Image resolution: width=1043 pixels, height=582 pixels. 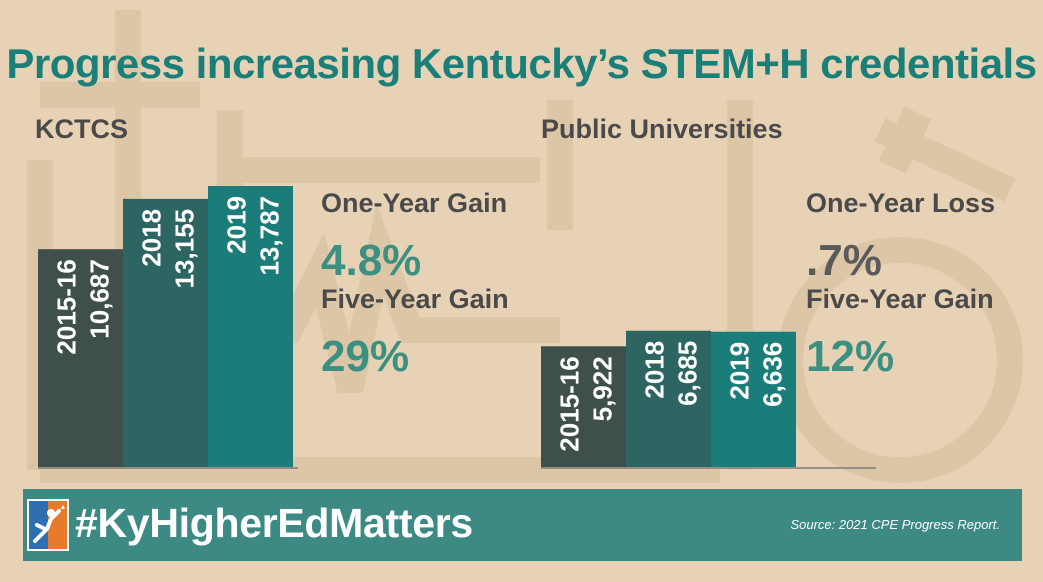 What do you see at coordinates (371, 260) in the screenshot?
I see `kctcs-one-year-value: 4.8%` at bounding box center [371, 260].